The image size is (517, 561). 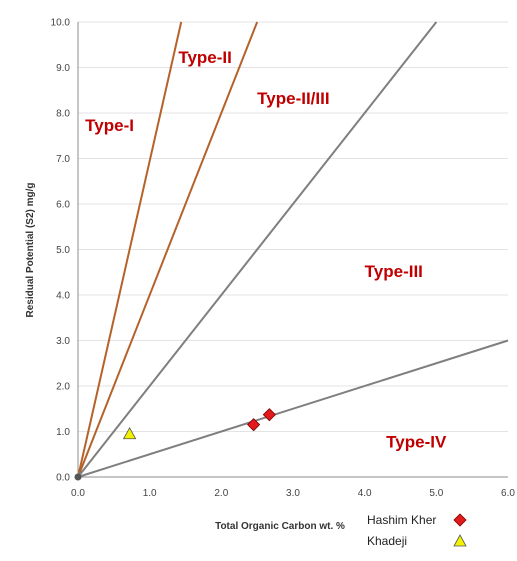 I want to click on legend-marker-diamond, so click(x=460, y=520).